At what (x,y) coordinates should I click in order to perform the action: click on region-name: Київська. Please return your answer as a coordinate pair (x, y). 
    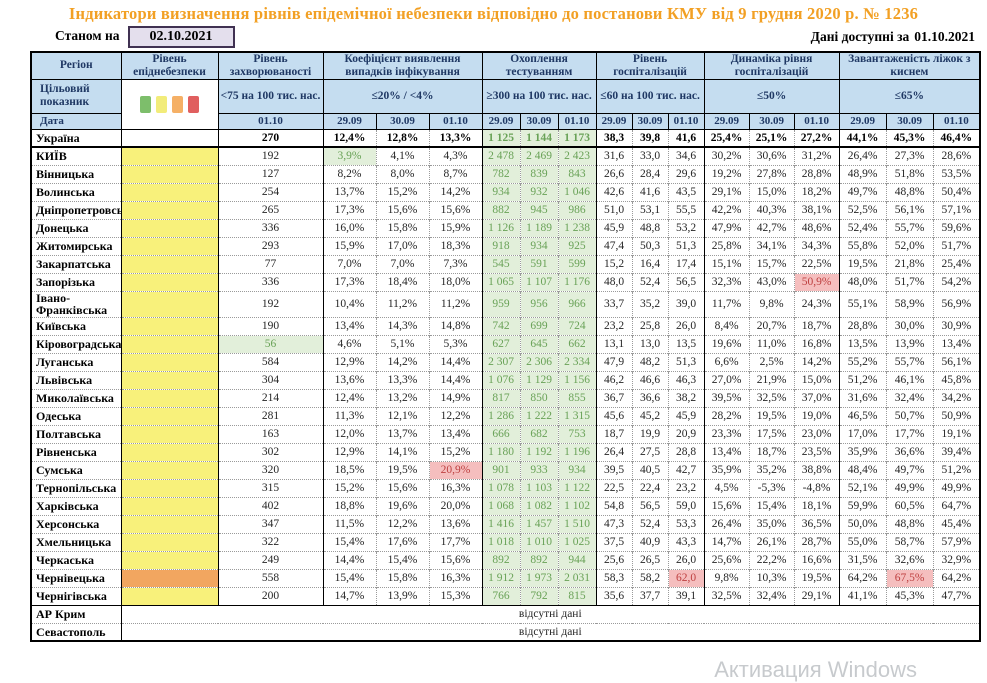
    Looking at the image, I should click on (76, 326).